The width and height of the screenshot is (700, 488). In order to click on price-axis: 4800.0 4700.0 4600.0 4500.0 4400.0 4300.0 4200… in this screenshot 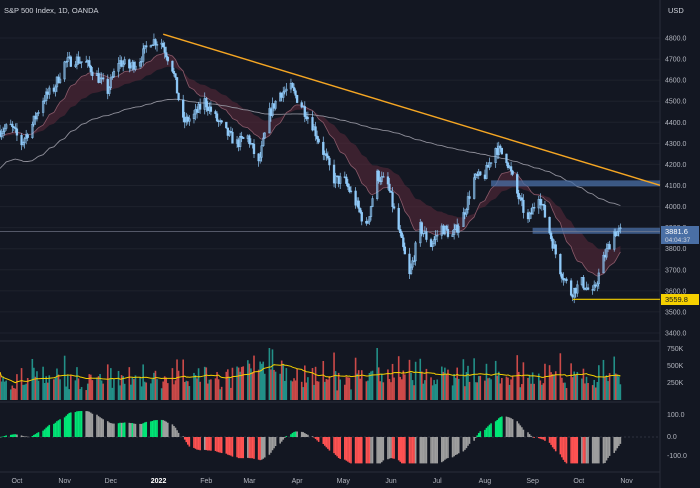, I will do `click(676, 187)`.